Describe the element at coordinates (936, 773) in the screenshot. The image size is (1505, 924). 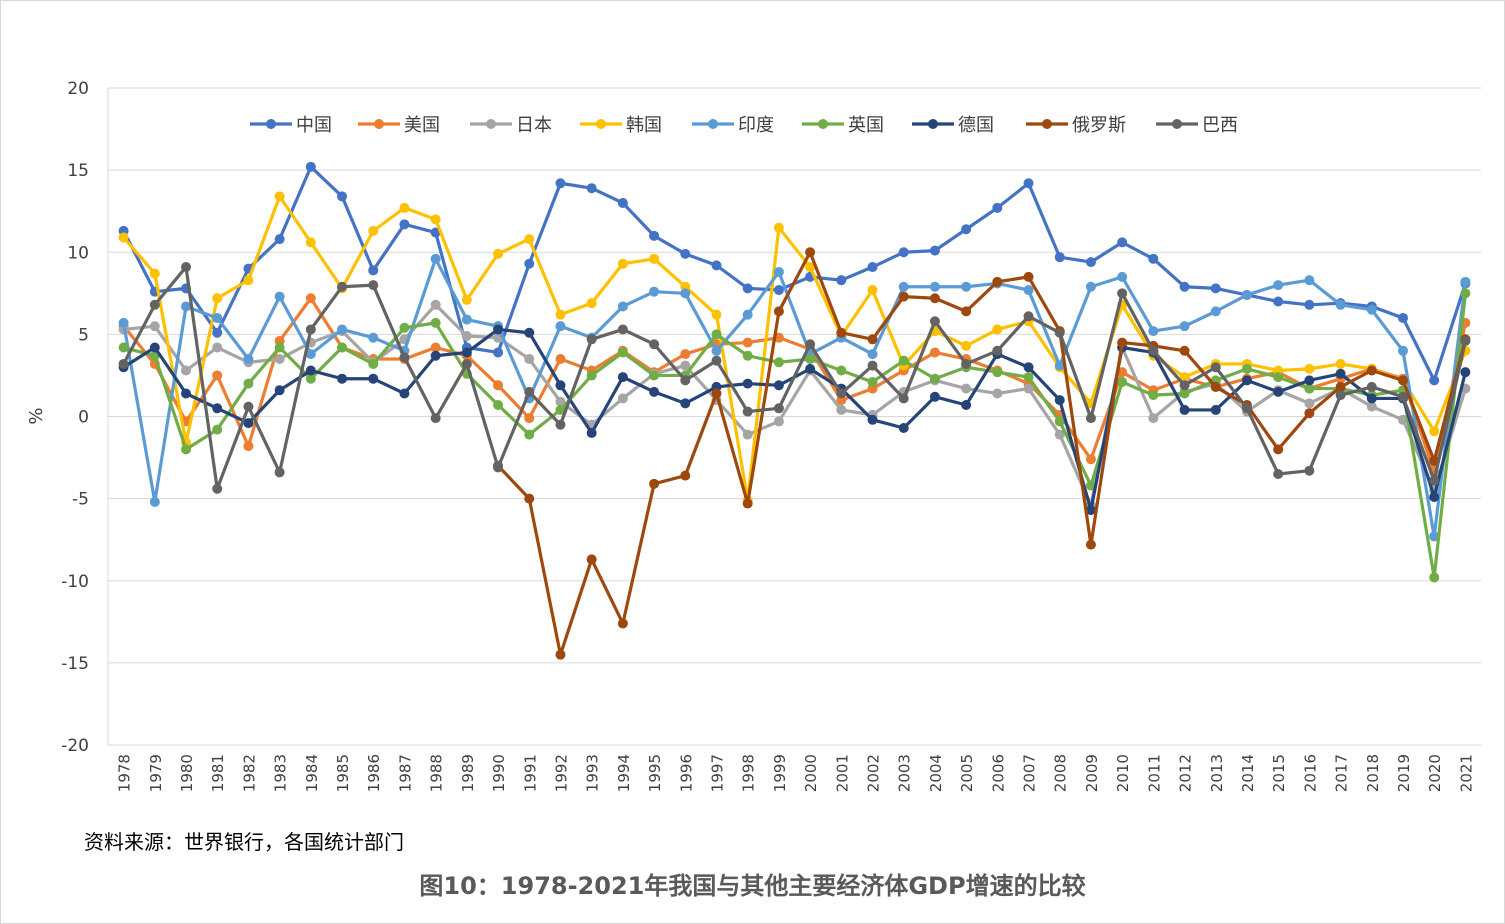
I see `x-tick-label: 2004` at that location.